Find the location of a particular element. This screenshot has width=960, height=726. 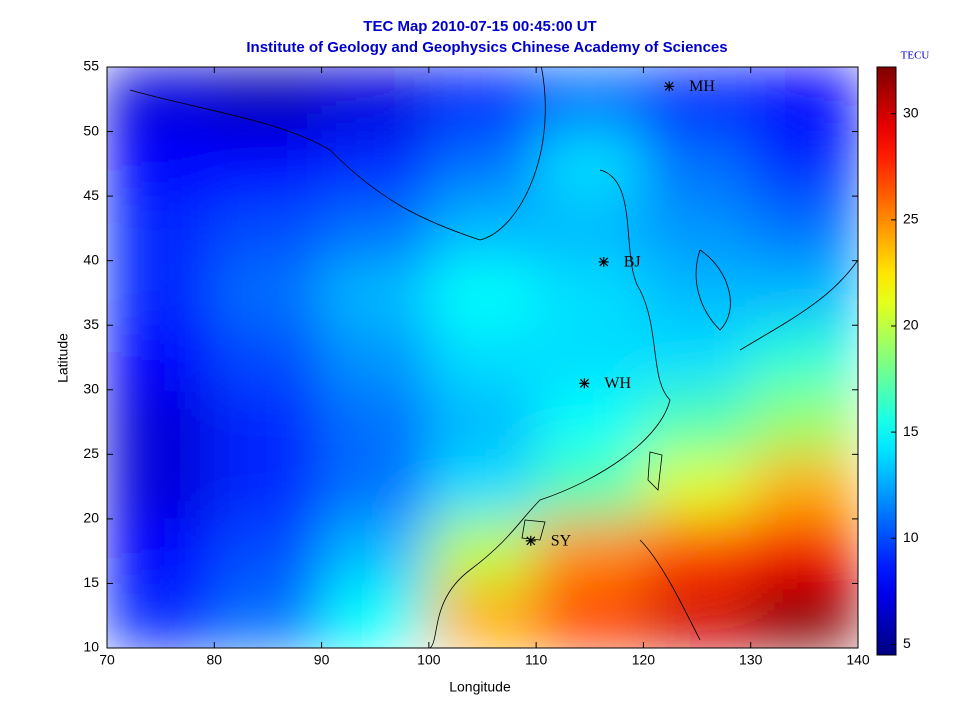

colorbar-tick-label: 15 is located at coordinates (911, 431).